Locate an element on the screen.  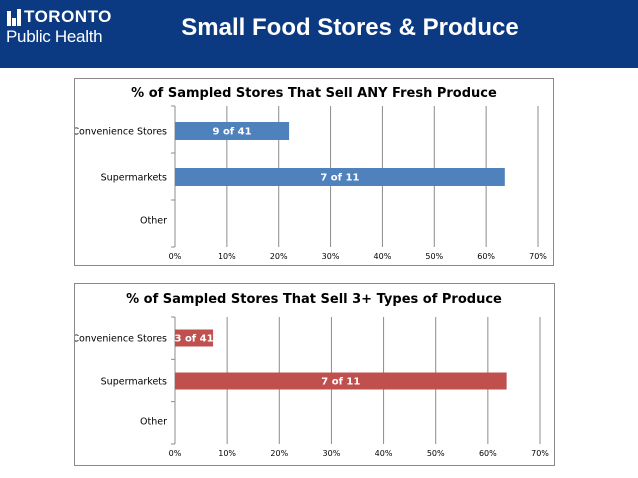
toronto-public-health-logo: TORONTO Public Health is located at coordinates (59, 28).